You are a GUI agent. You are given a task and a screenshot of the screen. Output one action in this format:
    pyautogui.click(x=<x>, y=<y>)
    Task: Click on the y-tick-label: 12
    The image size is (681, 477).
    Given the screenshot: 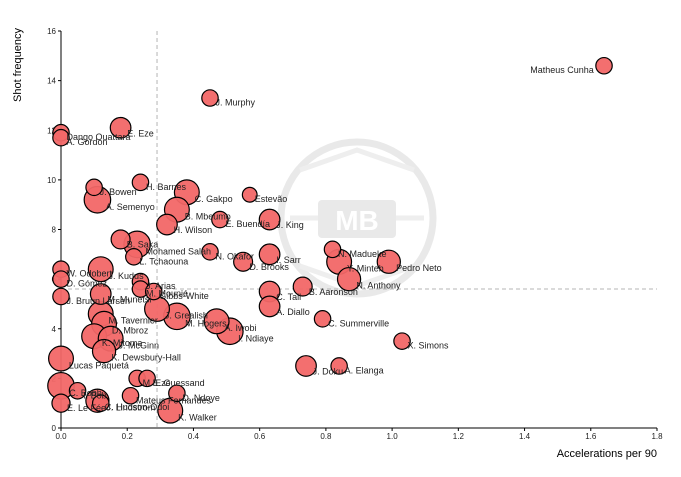 What is the action you would take?
    pyautogui.click(x=51, y=130)
    